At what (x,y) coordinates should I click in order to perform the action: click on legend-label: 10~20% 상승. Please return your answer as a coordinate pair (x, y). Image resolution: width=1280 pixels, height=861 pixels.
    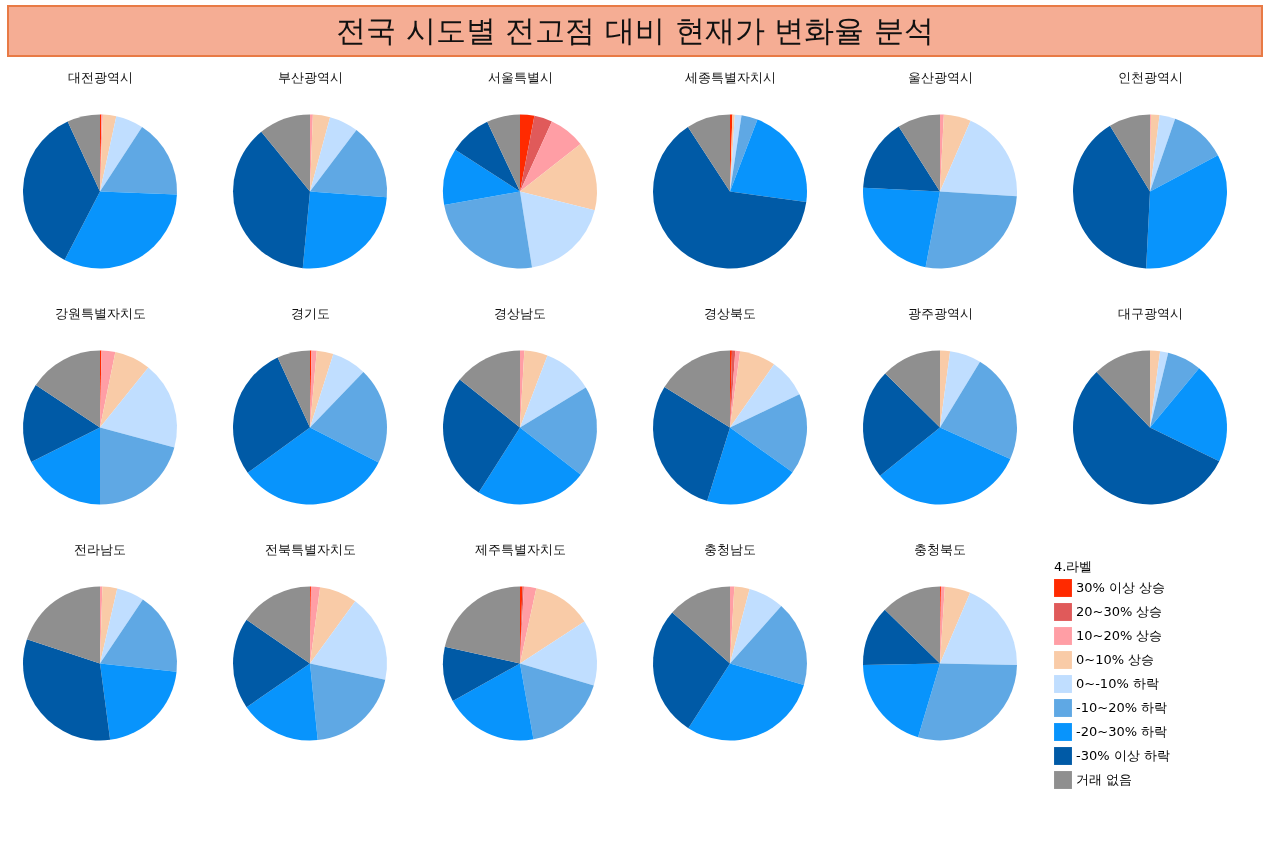
    Looking at the image, I should click on (1119, 635).